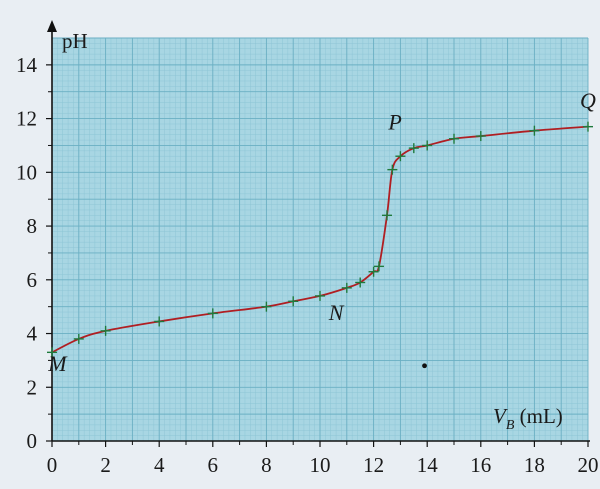 This screenshot has height=489, width=600. What do you see at coordinates (27, 65) in the screenshot?
I see `y-tick-label: 14` at bounding box center [27, 65].